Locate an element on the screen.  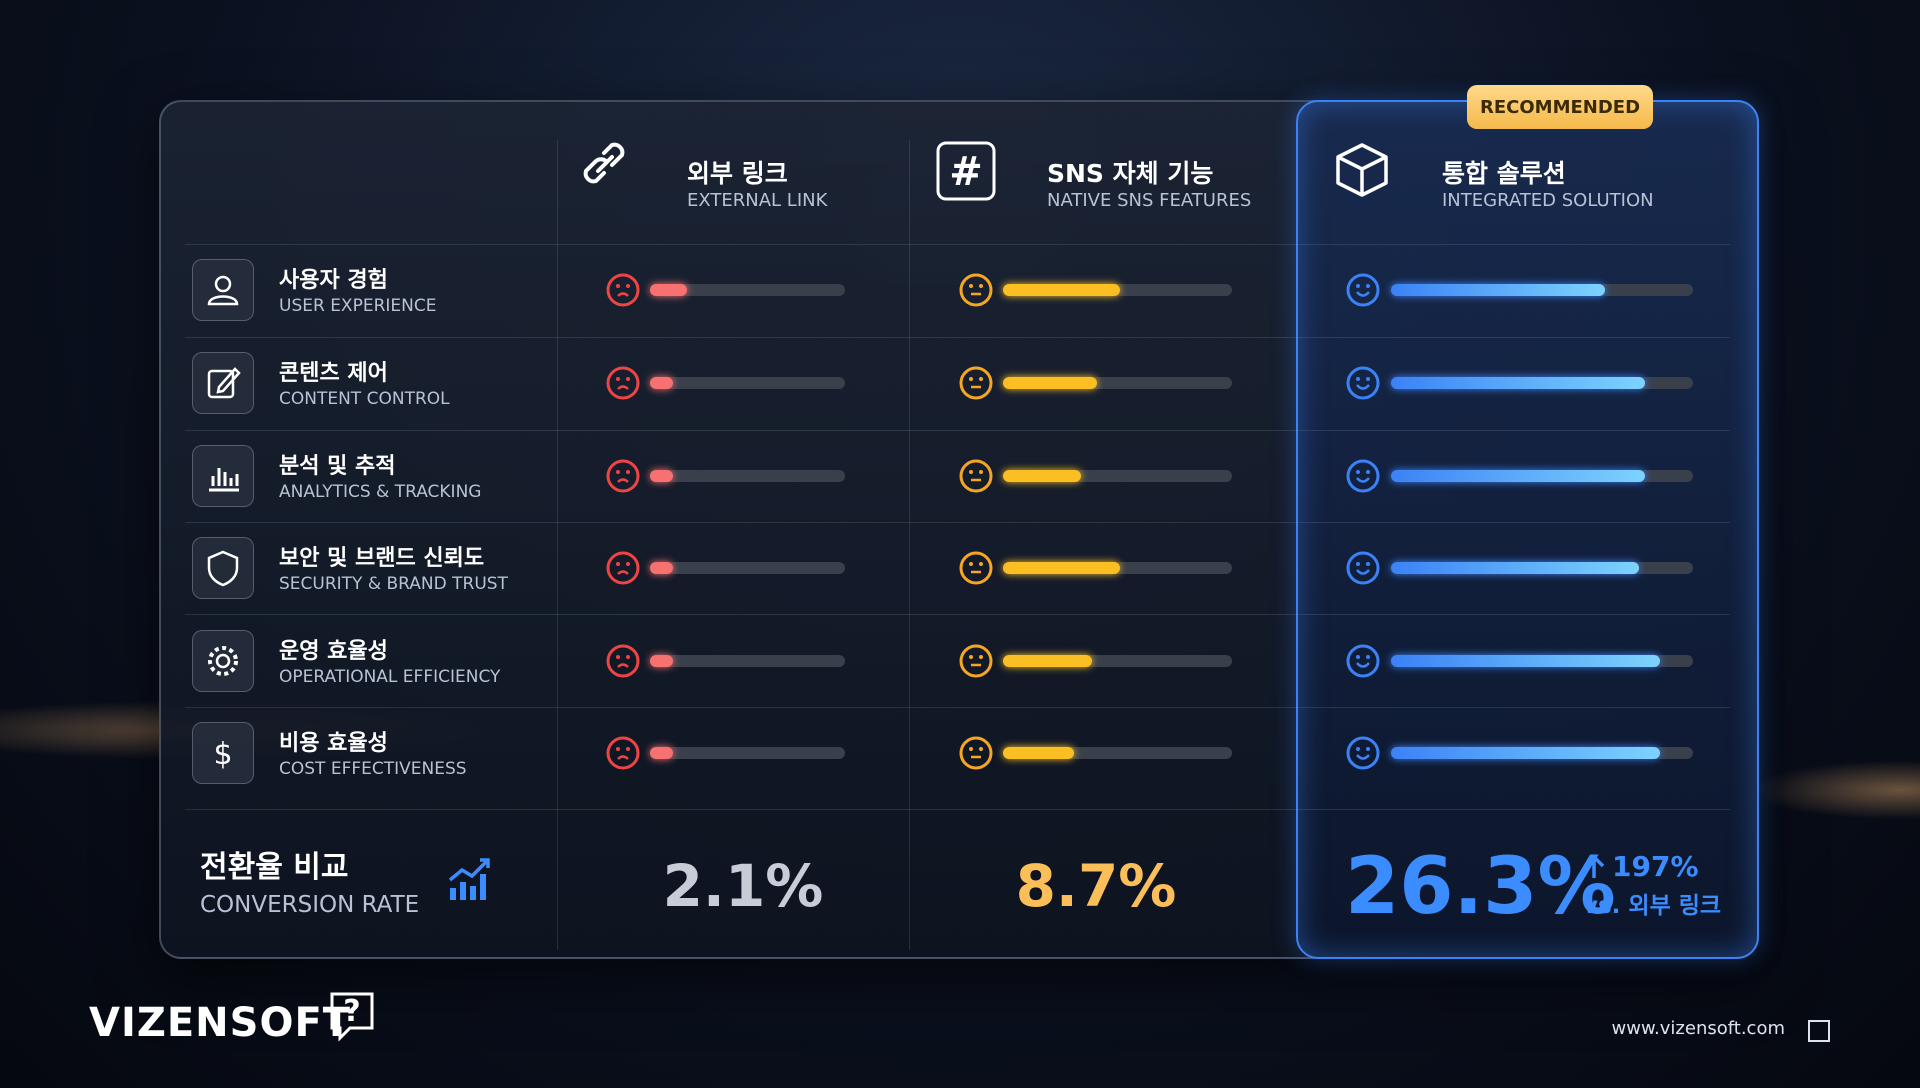
row-title: 콘텐츠 제어 is located at coordinates (333, 373).